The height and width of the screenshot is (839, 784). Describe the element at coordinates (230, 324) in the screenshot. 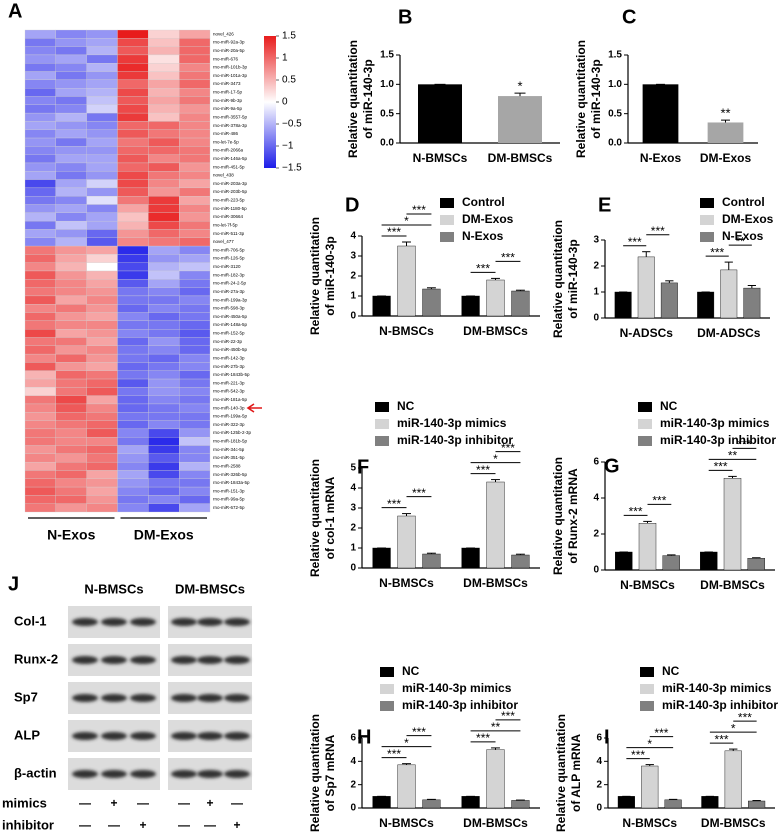

I see `row-label: rno-miR-148a-5p` at that location.